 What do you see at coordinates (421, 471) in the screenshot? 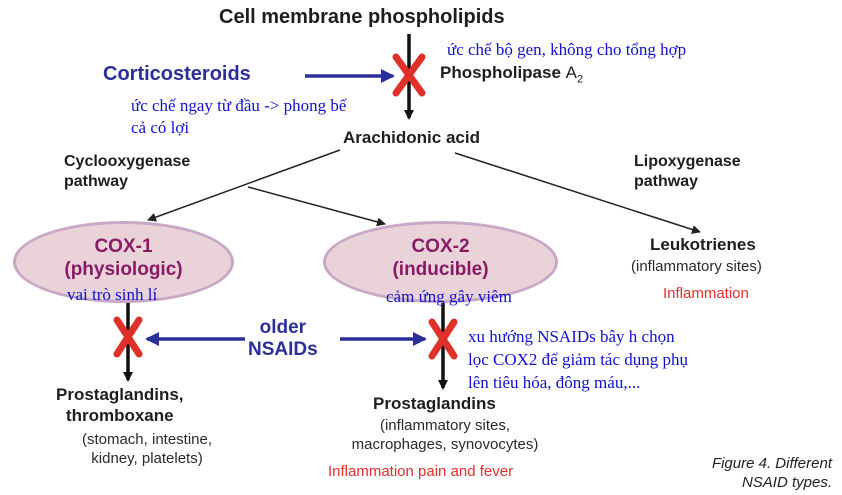
I see `prostaglandins-inflammatory-effect: Inflammation pain and fever` at bounding box center [421, 471].